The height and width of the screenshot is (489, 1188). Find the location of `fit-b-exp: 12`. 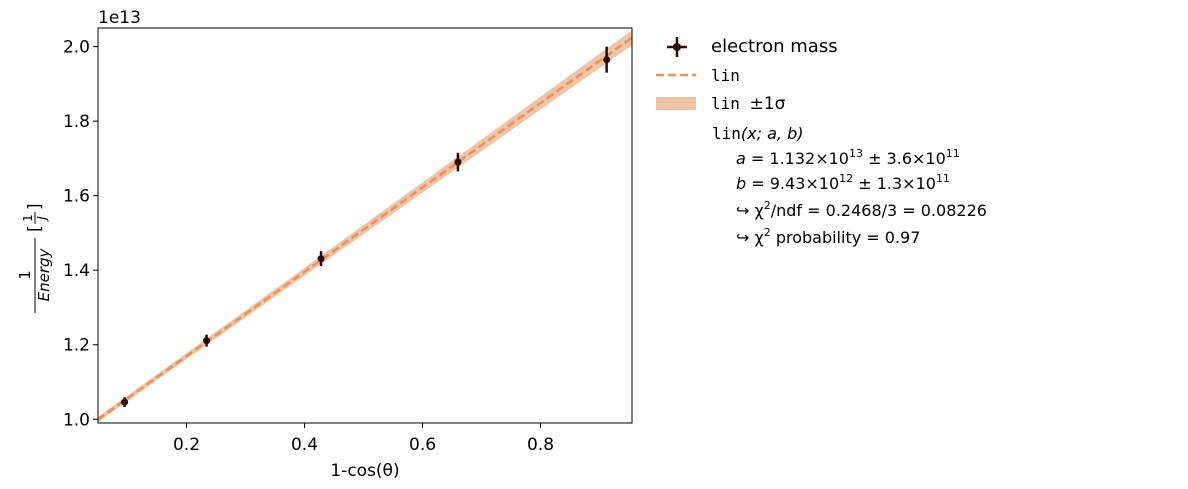

fit-b-exp: 12 is located at coordinates (846, 178).